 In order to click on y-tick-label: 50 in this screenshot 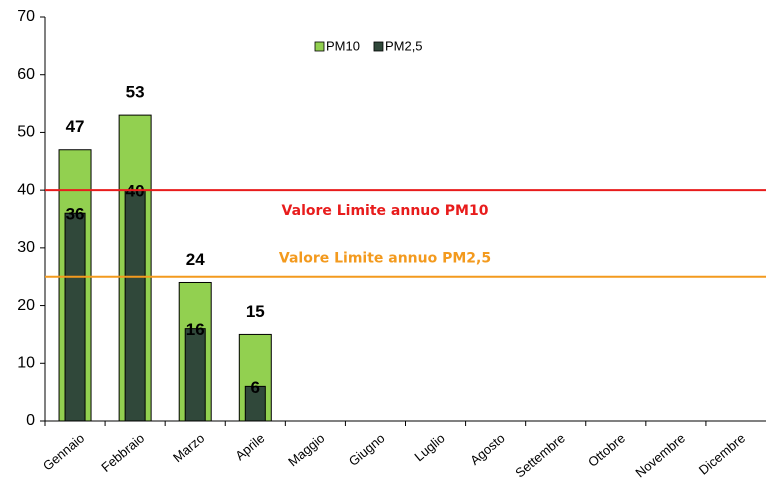, I will do `click(26, 132)`.